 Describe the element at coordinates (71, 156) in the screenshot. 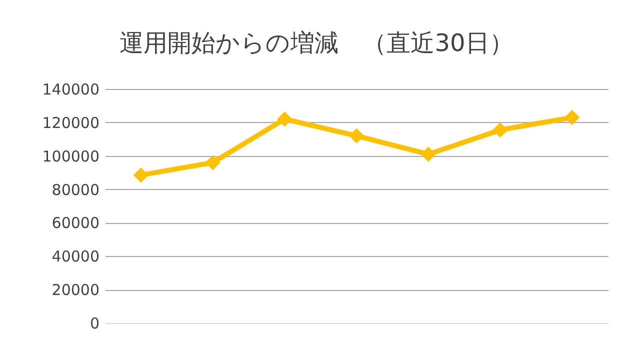

I see `y-tick-label: 100000` at that location.